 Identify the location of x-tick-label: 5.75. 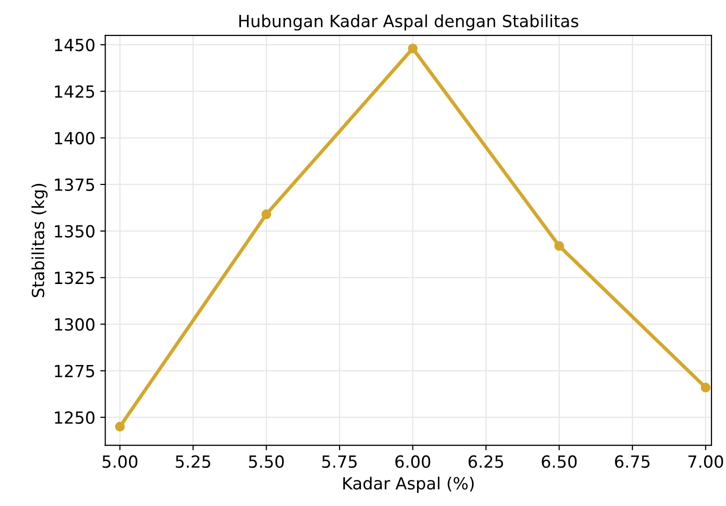
(339, 462).